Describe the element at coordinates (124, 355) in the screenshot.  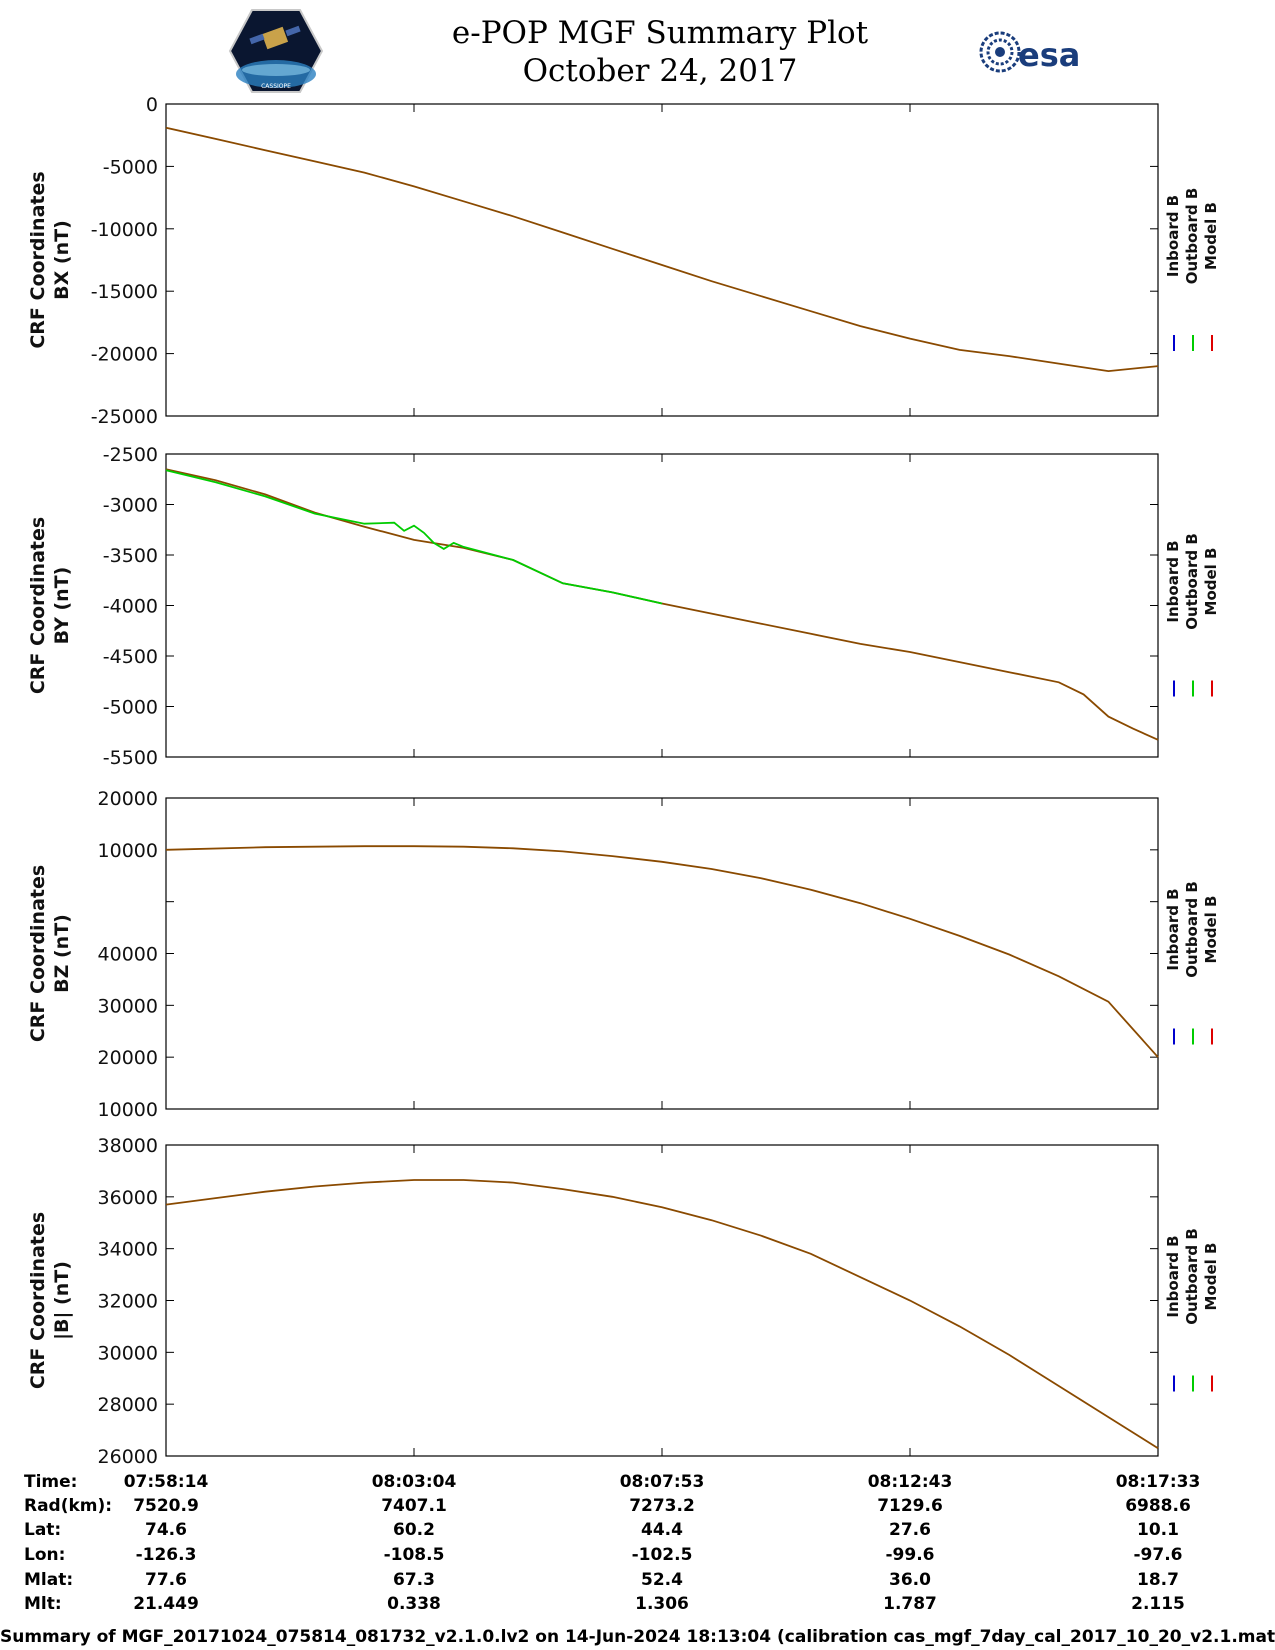
I see `y-tick-label: -20000` at that location.